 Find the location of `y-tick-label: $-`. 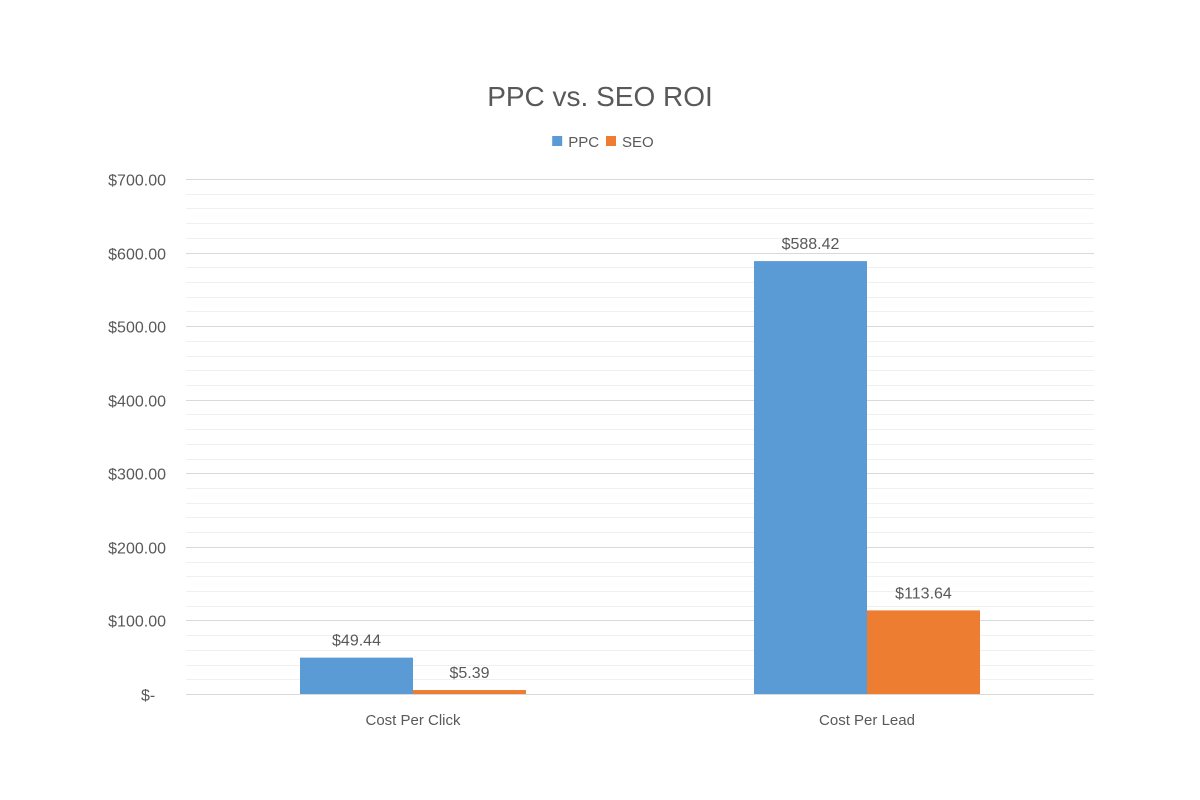

y-tick-label: $- is located at coordinates (148, 696).